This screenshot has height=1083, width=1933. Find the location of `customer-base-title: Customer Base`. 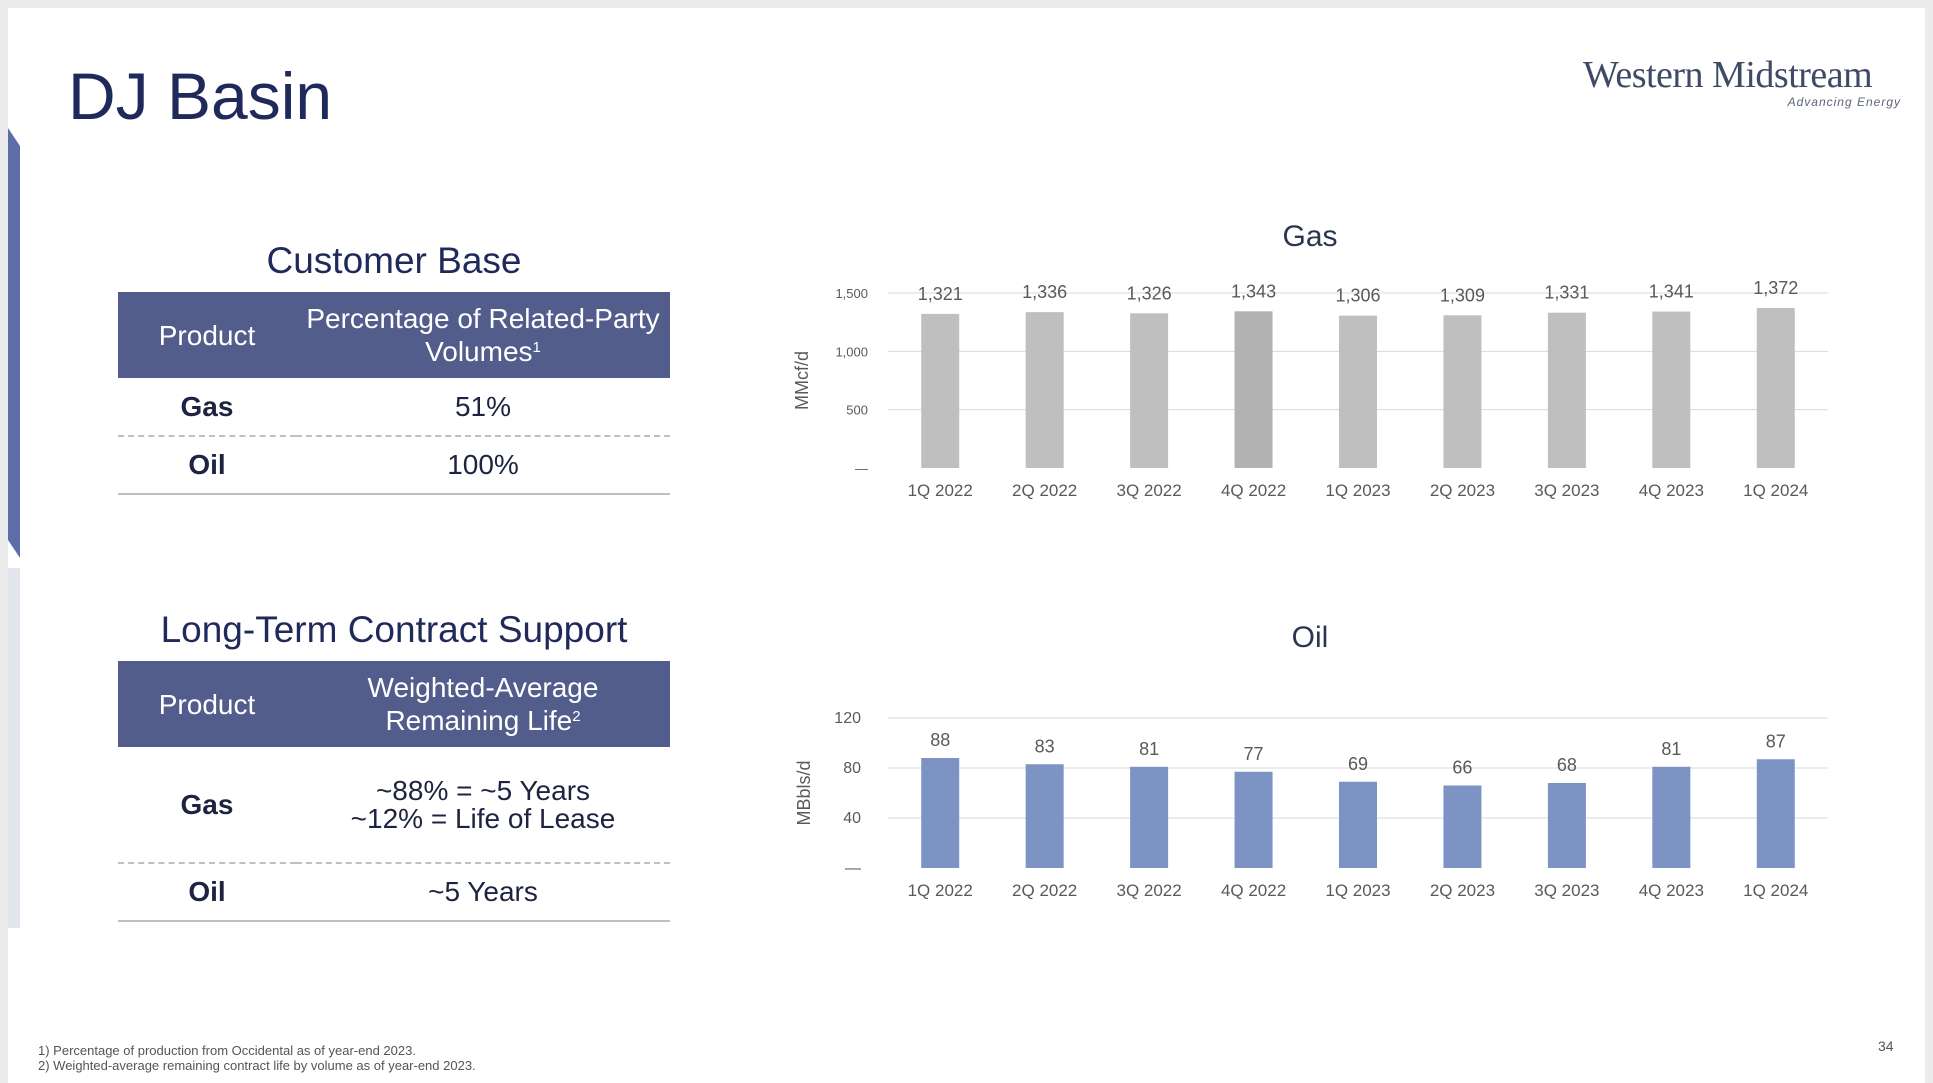

customer-base-title: Customer Base is located at coordinates (394, 260).